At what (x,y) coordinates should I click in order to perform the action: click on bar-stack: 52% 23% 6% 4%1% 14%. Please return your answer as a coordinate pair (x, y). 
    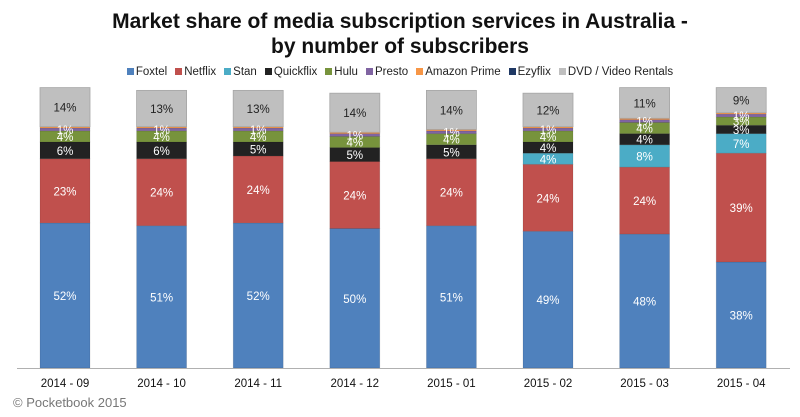
    Looking at the image, I should click on (65, 228).